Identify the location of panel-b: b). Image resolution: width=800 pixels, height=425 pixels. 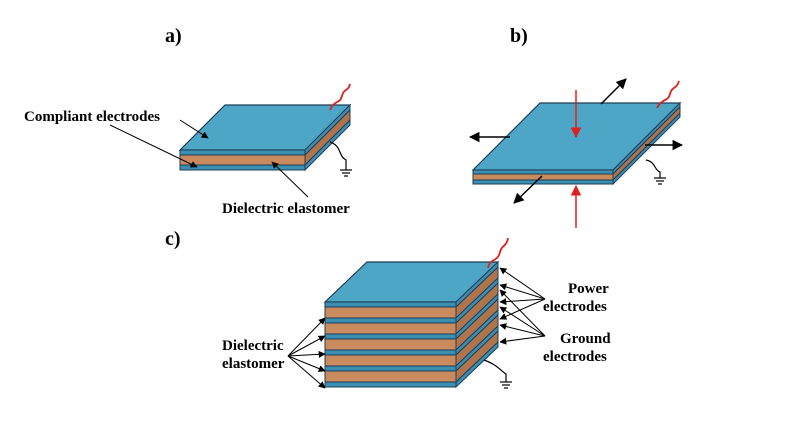
(576, 126).